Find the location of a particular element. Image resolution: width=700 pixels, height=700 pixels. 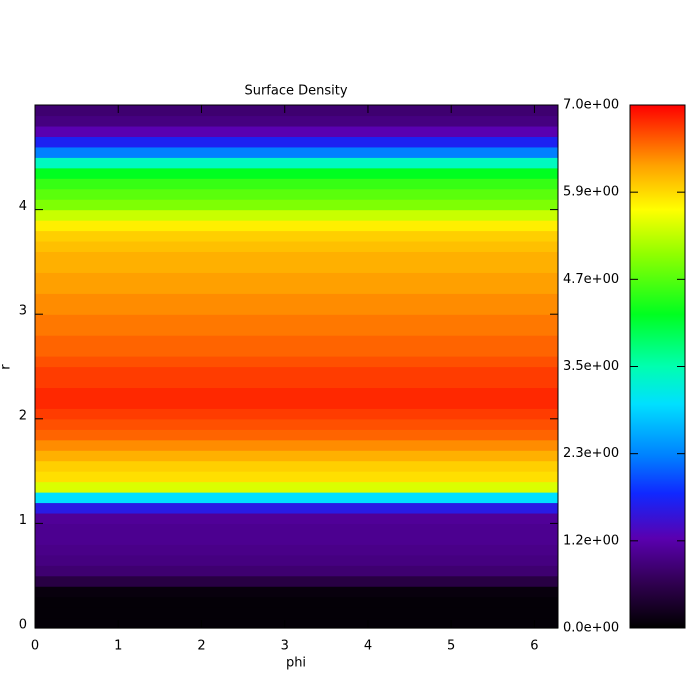

colorbar-tick-label: 2.3e+00 is located at coordinates (591, 453).